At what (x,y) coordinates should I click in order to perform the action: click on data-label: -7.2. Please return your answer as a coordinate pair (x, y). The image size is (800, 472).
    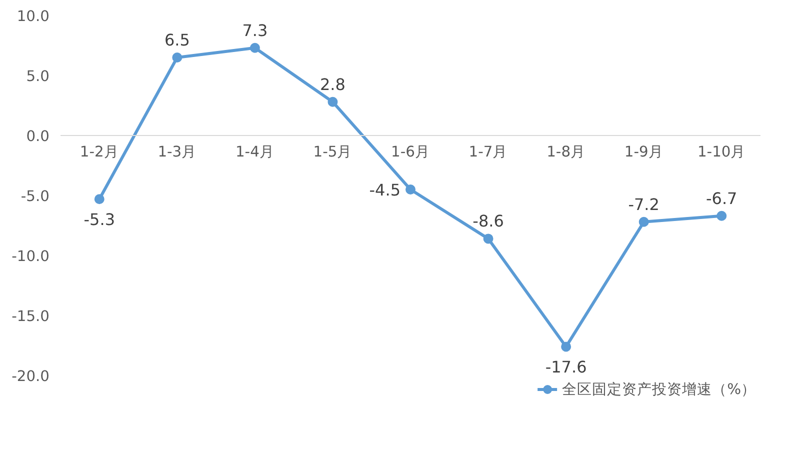
    Looking at the image, I should click on (644, 204).